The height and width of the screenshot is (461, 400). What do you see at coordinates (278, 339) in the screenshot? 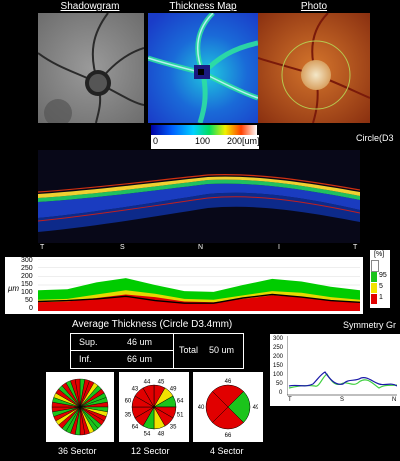
I see `sym-ytick-300: 300` at bounding box center [278, 339].